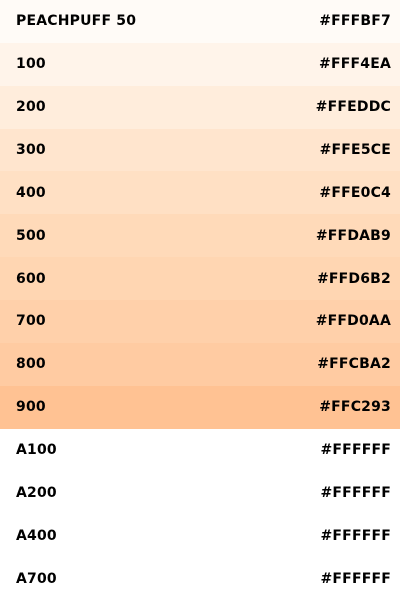 Image resolution: width=400 pixels, height=600 pixels. Describe the element at coordinates (200, 535) in the screenshot. I see `swatch-a400: A400 #FFFFFF` at that location.